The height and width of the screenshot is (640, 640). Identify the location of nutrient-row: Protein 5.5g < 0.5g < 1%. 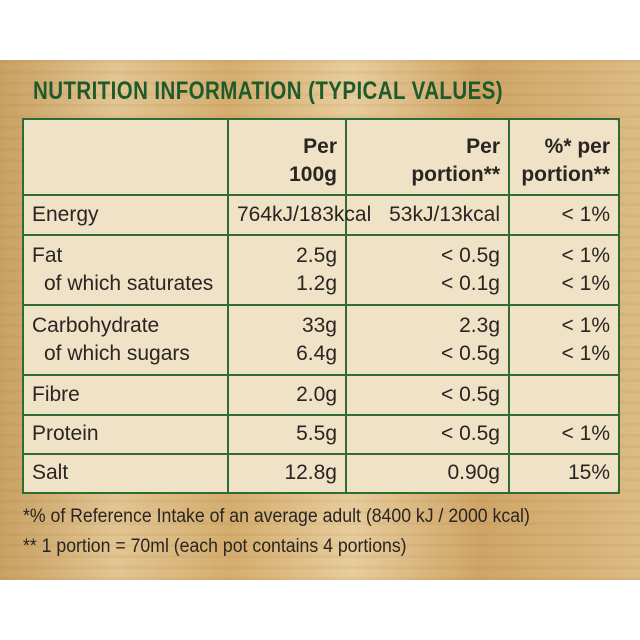
(321, 434).